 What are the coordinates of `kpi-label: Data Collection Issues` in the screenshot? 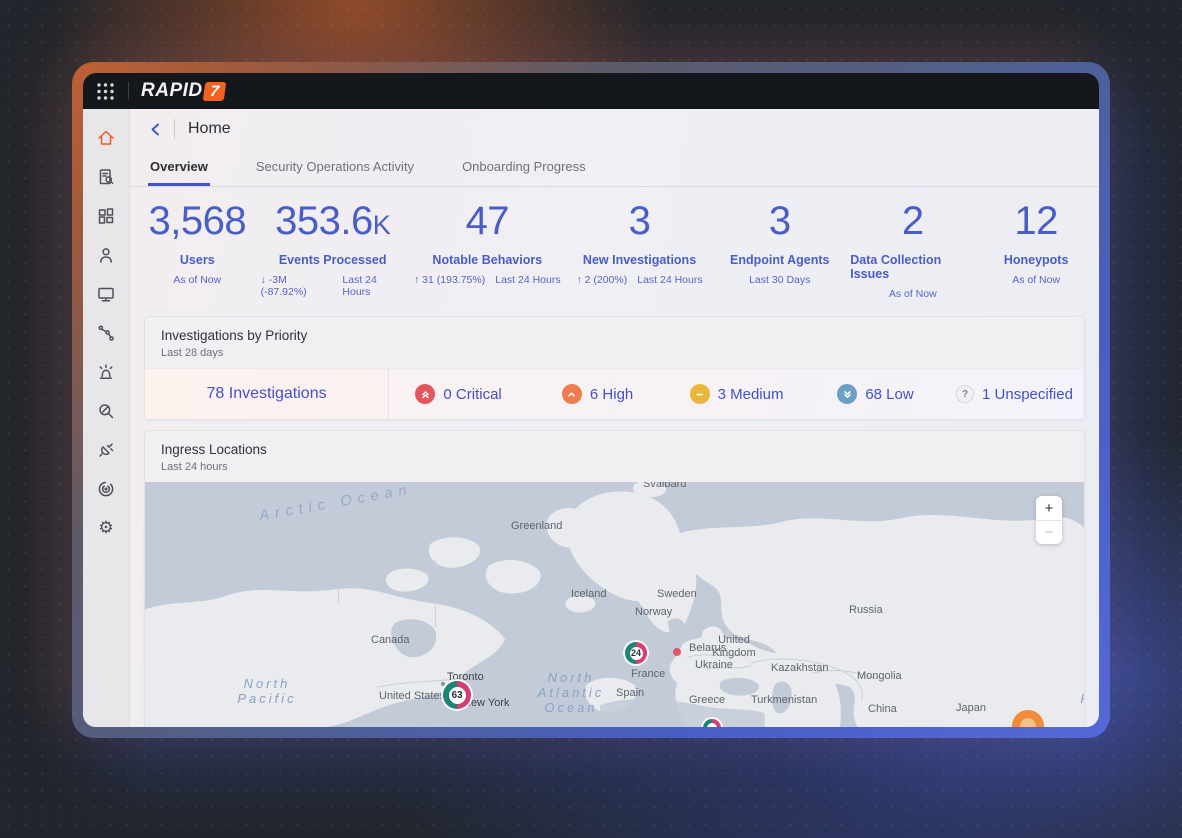 It's located at (896, 267).